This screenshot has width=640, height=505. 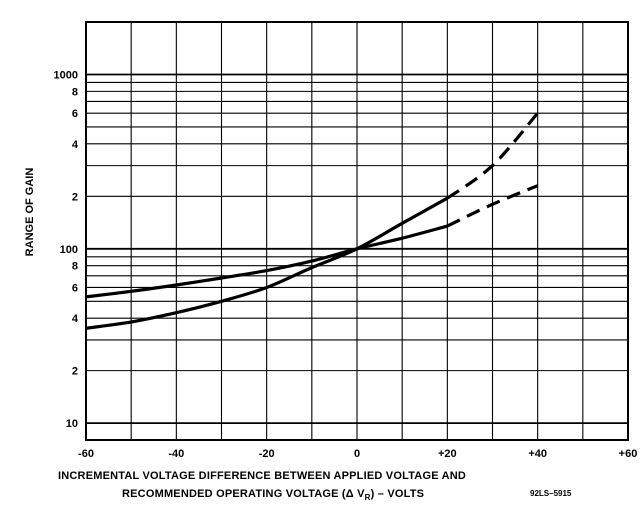 What do you see at coordinates (69, 250) in the screenshot?
I see `y-tick-label: 100` at bounding box center [69, 250].